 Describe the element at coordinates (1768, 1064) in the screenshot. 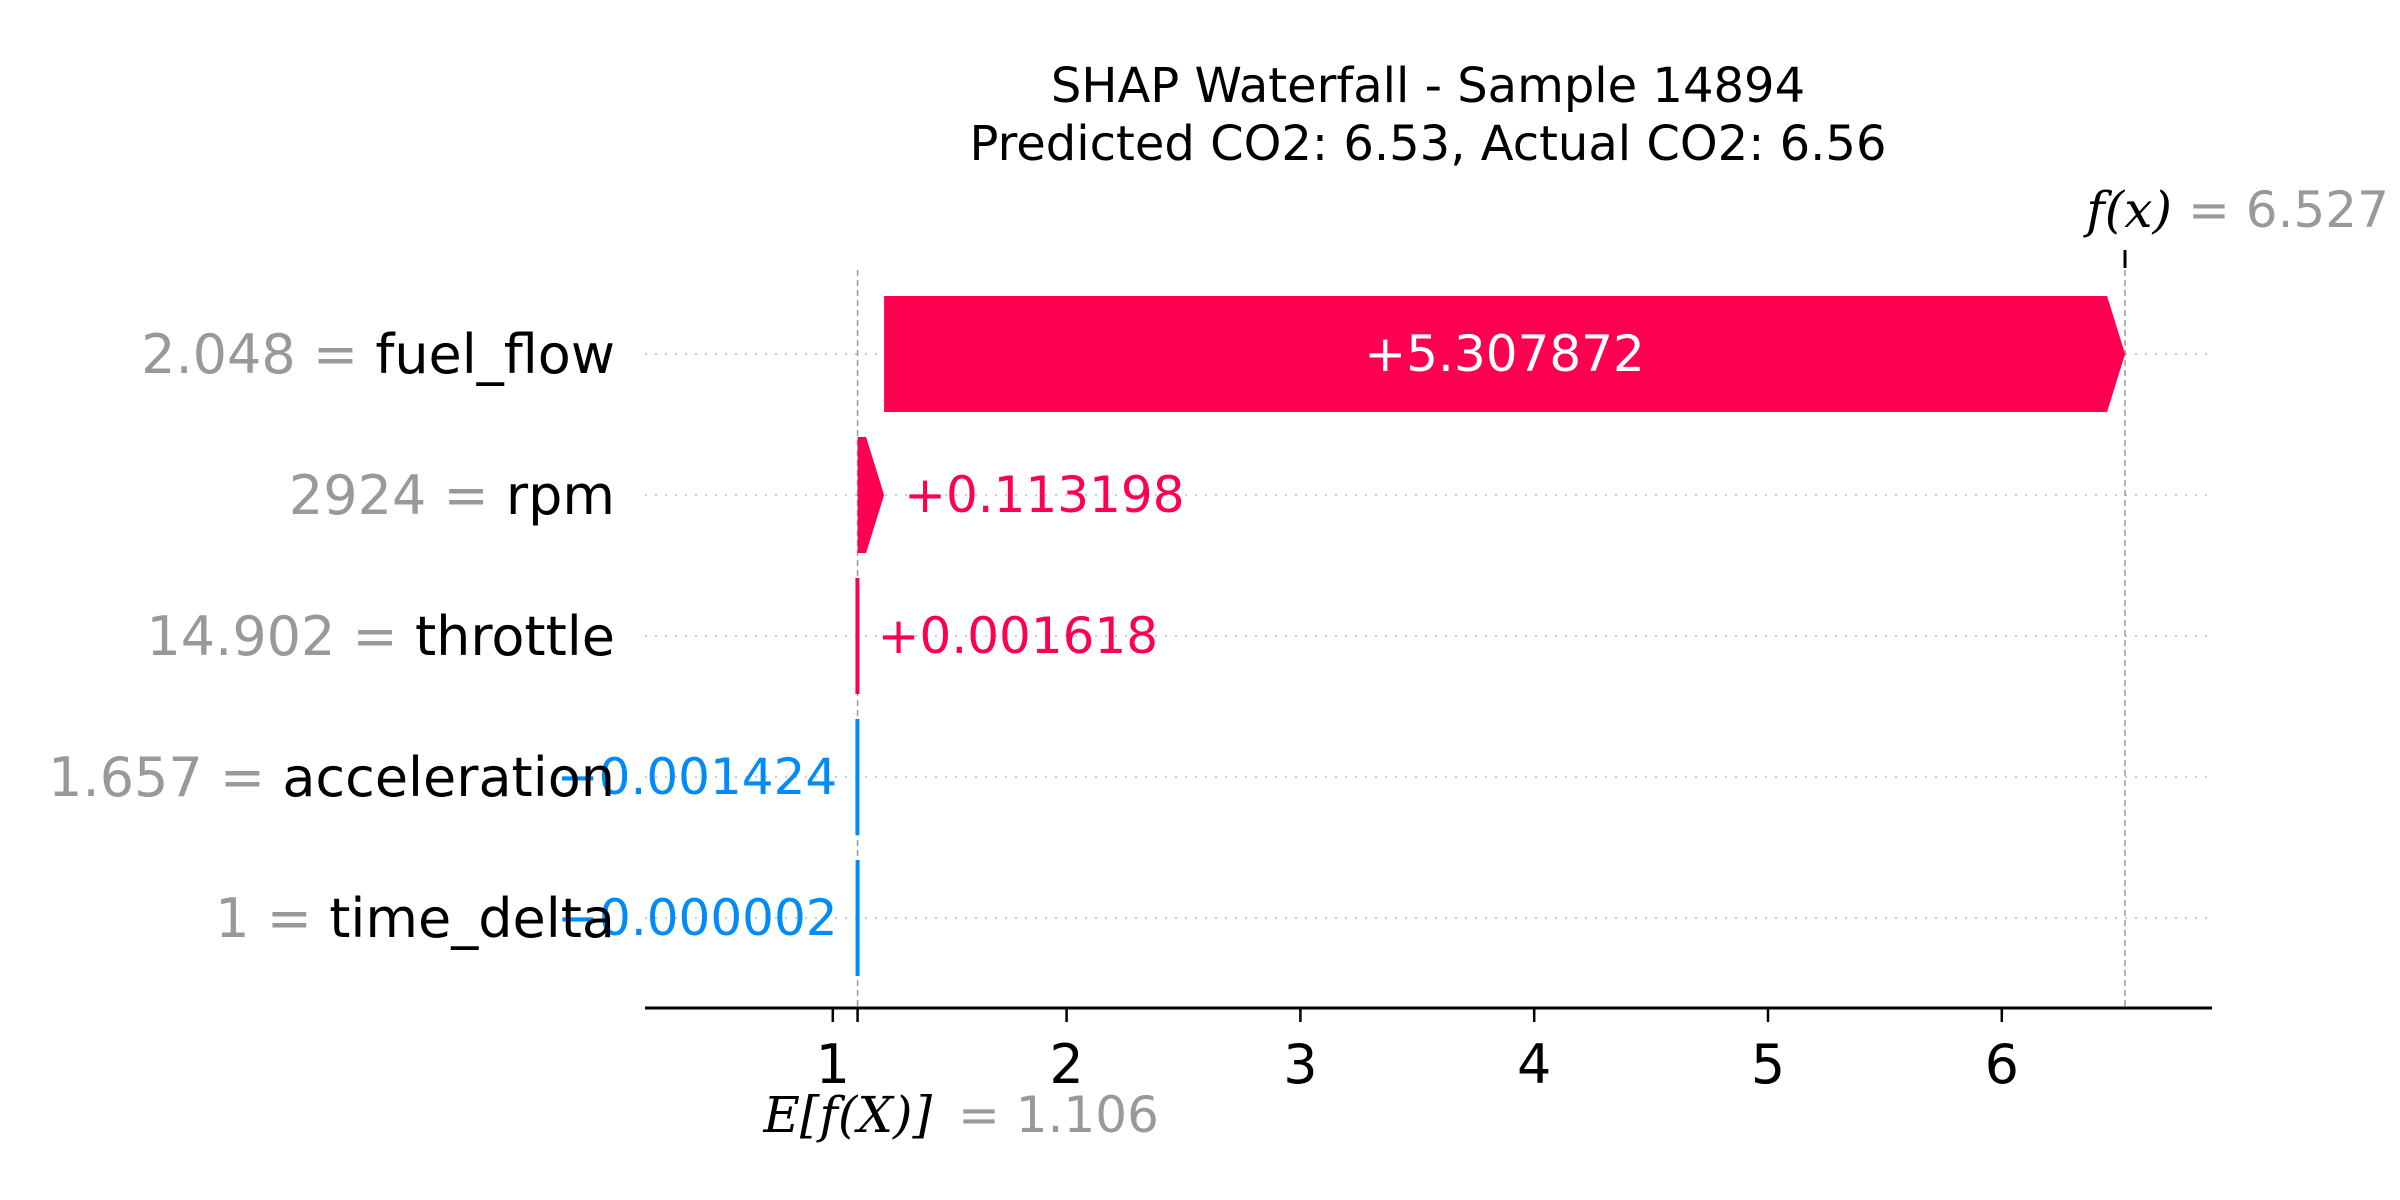

I see `x-tick-label: 5` at that location.